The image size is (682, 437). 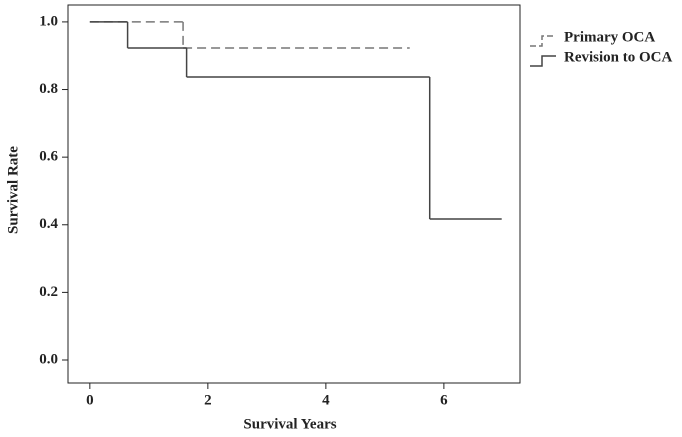 What do you see at coordinates (48, 157) in the screenshot?
I see `y-tick-label: 0.6` at bounding box center [48, 157].